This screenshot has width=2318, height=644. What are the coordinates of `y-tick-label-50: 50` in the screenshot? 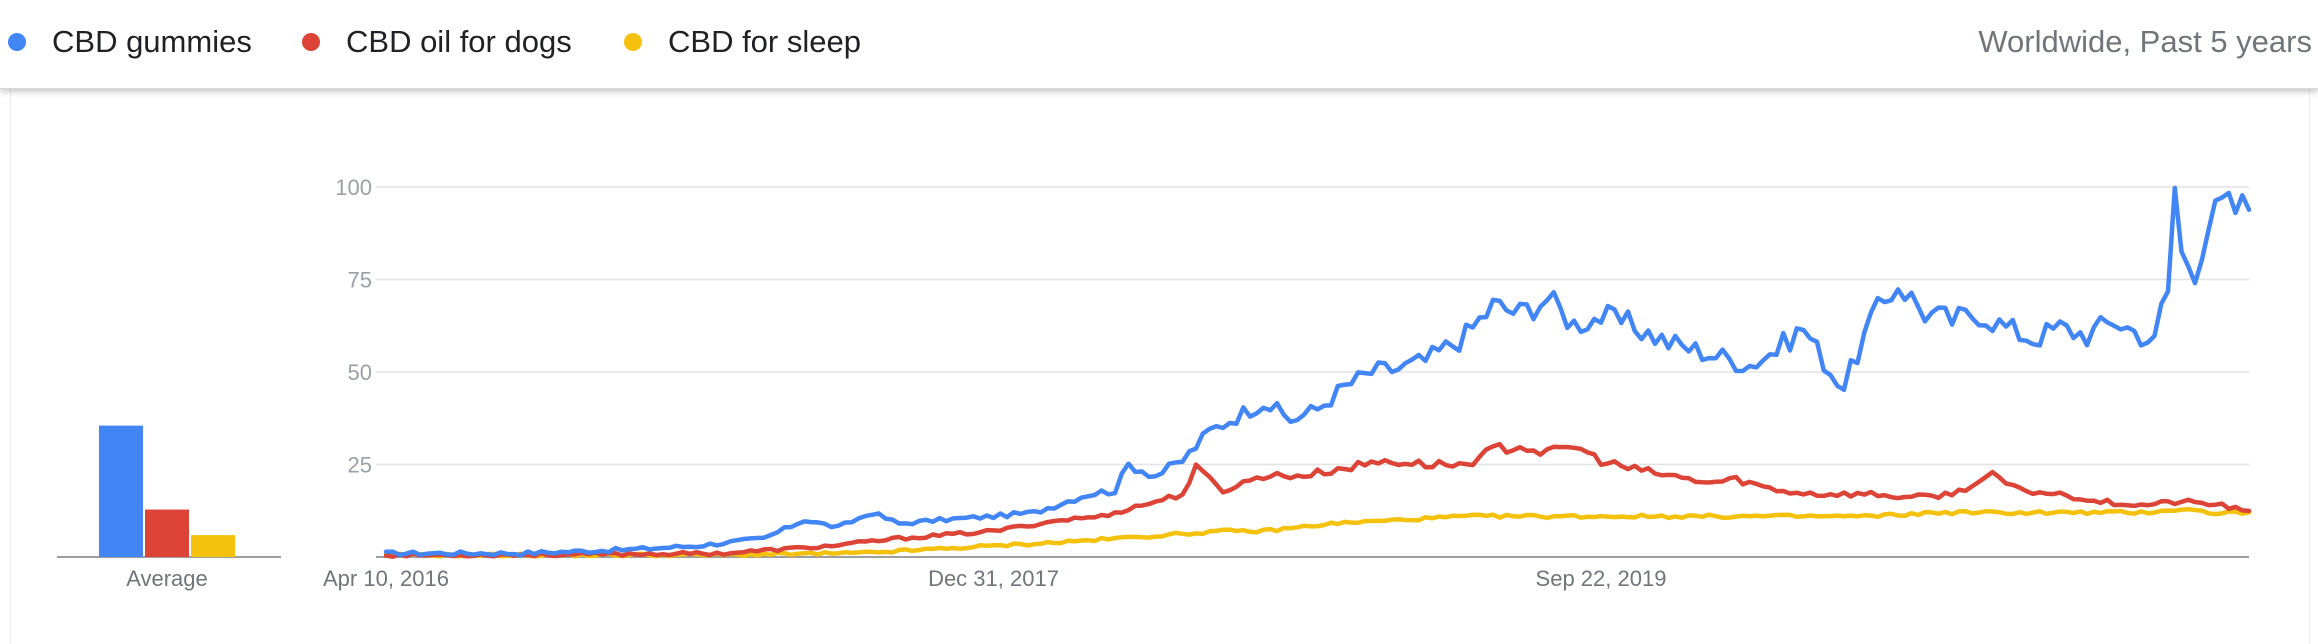 It's located at (360, 372).